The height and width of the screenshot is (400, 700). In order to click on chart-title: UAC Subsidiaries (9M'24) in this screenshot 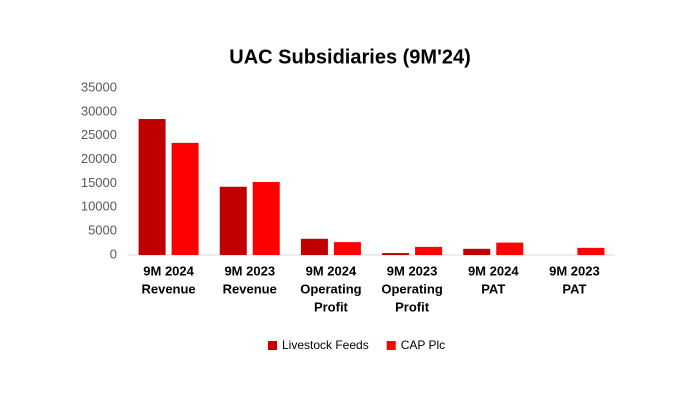, I will do `click(349, 57)`.